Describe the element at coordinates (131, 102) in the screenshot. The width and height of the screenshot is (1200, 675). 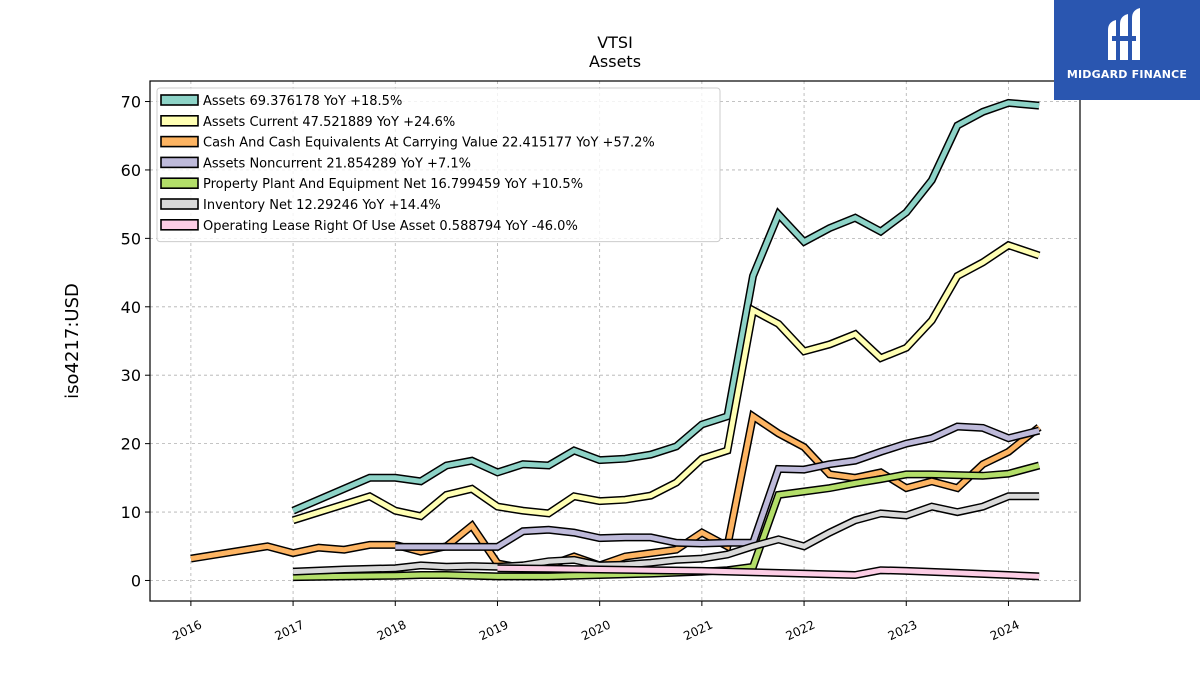
I see `y-tick-label: 70` at that location.